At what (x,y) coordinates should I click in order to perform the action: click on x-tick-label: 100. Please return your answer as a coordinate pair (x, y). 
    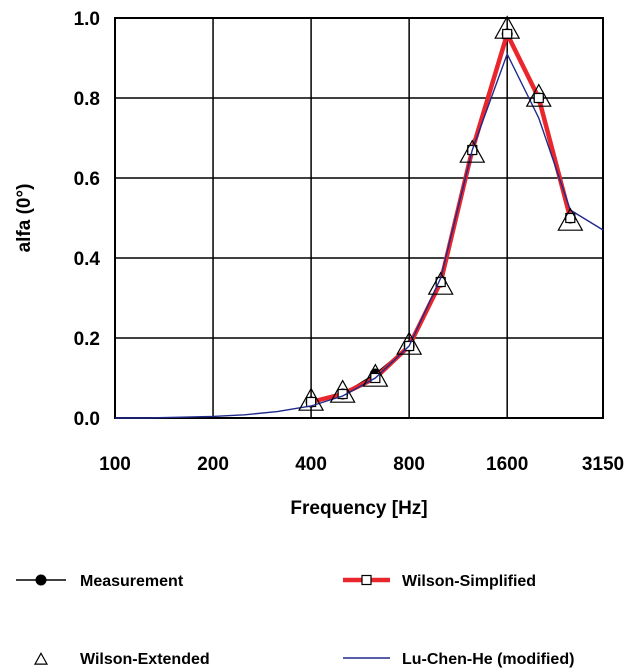
    Looking at the image, I should click on (115, 464).